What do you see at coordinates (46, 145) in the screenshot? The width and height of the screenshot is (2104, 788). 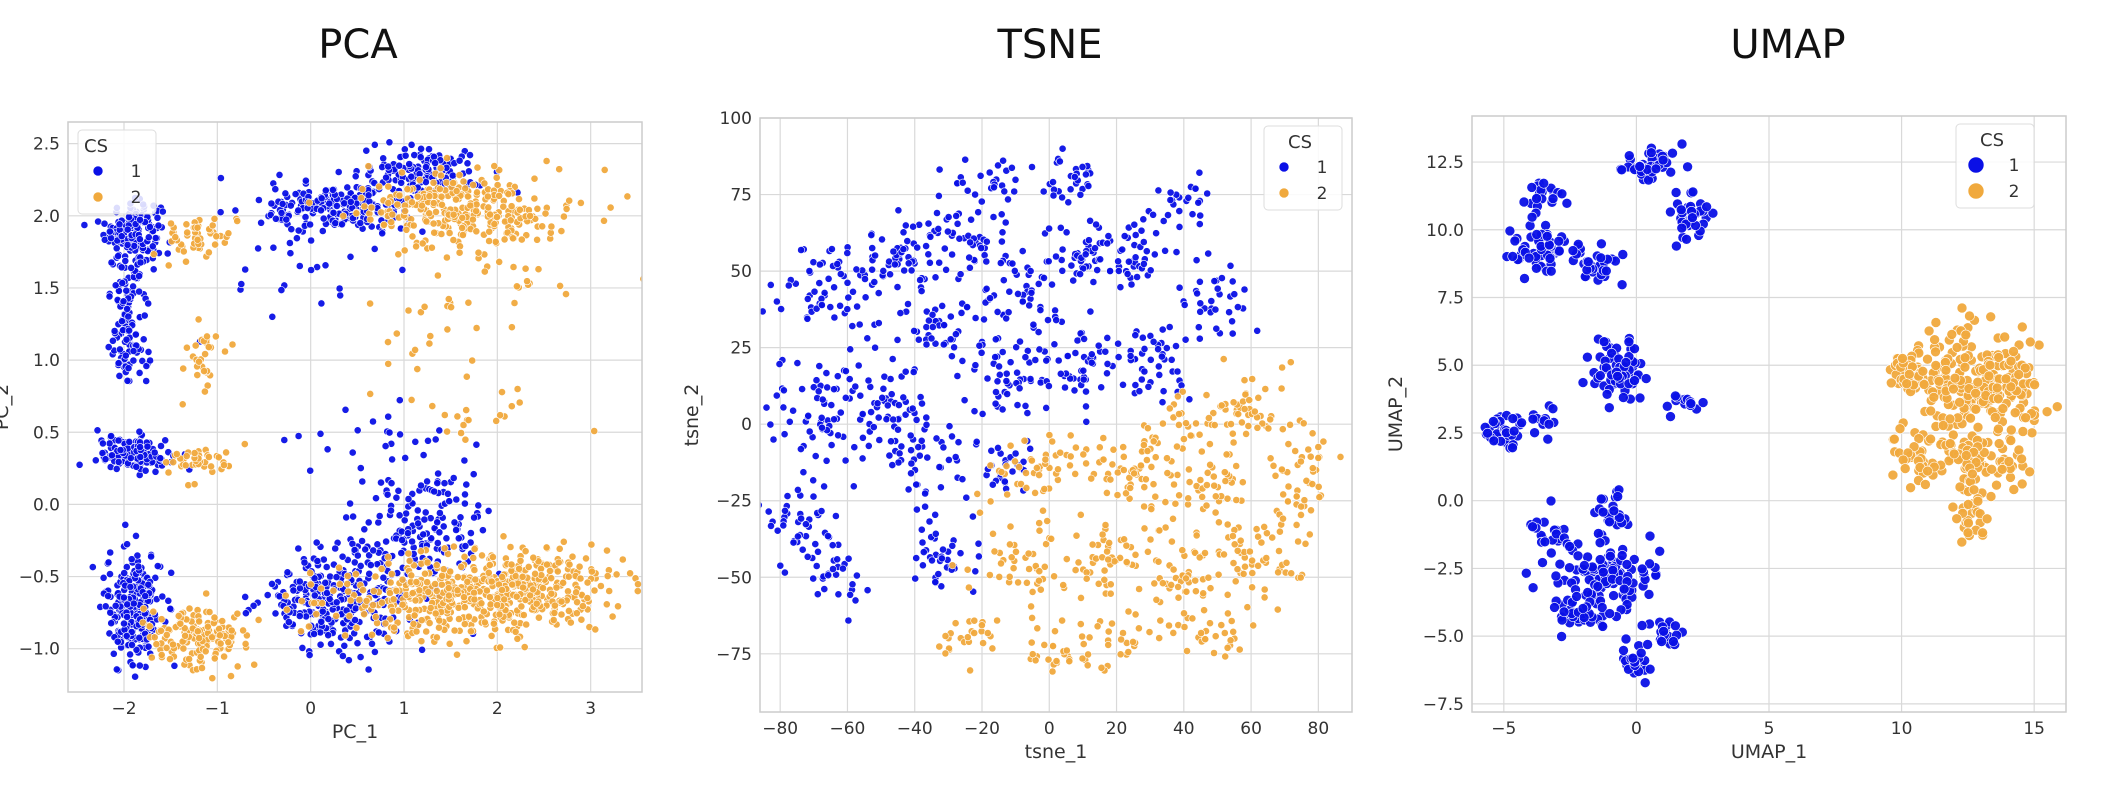 I see `y-tick-label: 2.5` at bounding box center [46, 145].